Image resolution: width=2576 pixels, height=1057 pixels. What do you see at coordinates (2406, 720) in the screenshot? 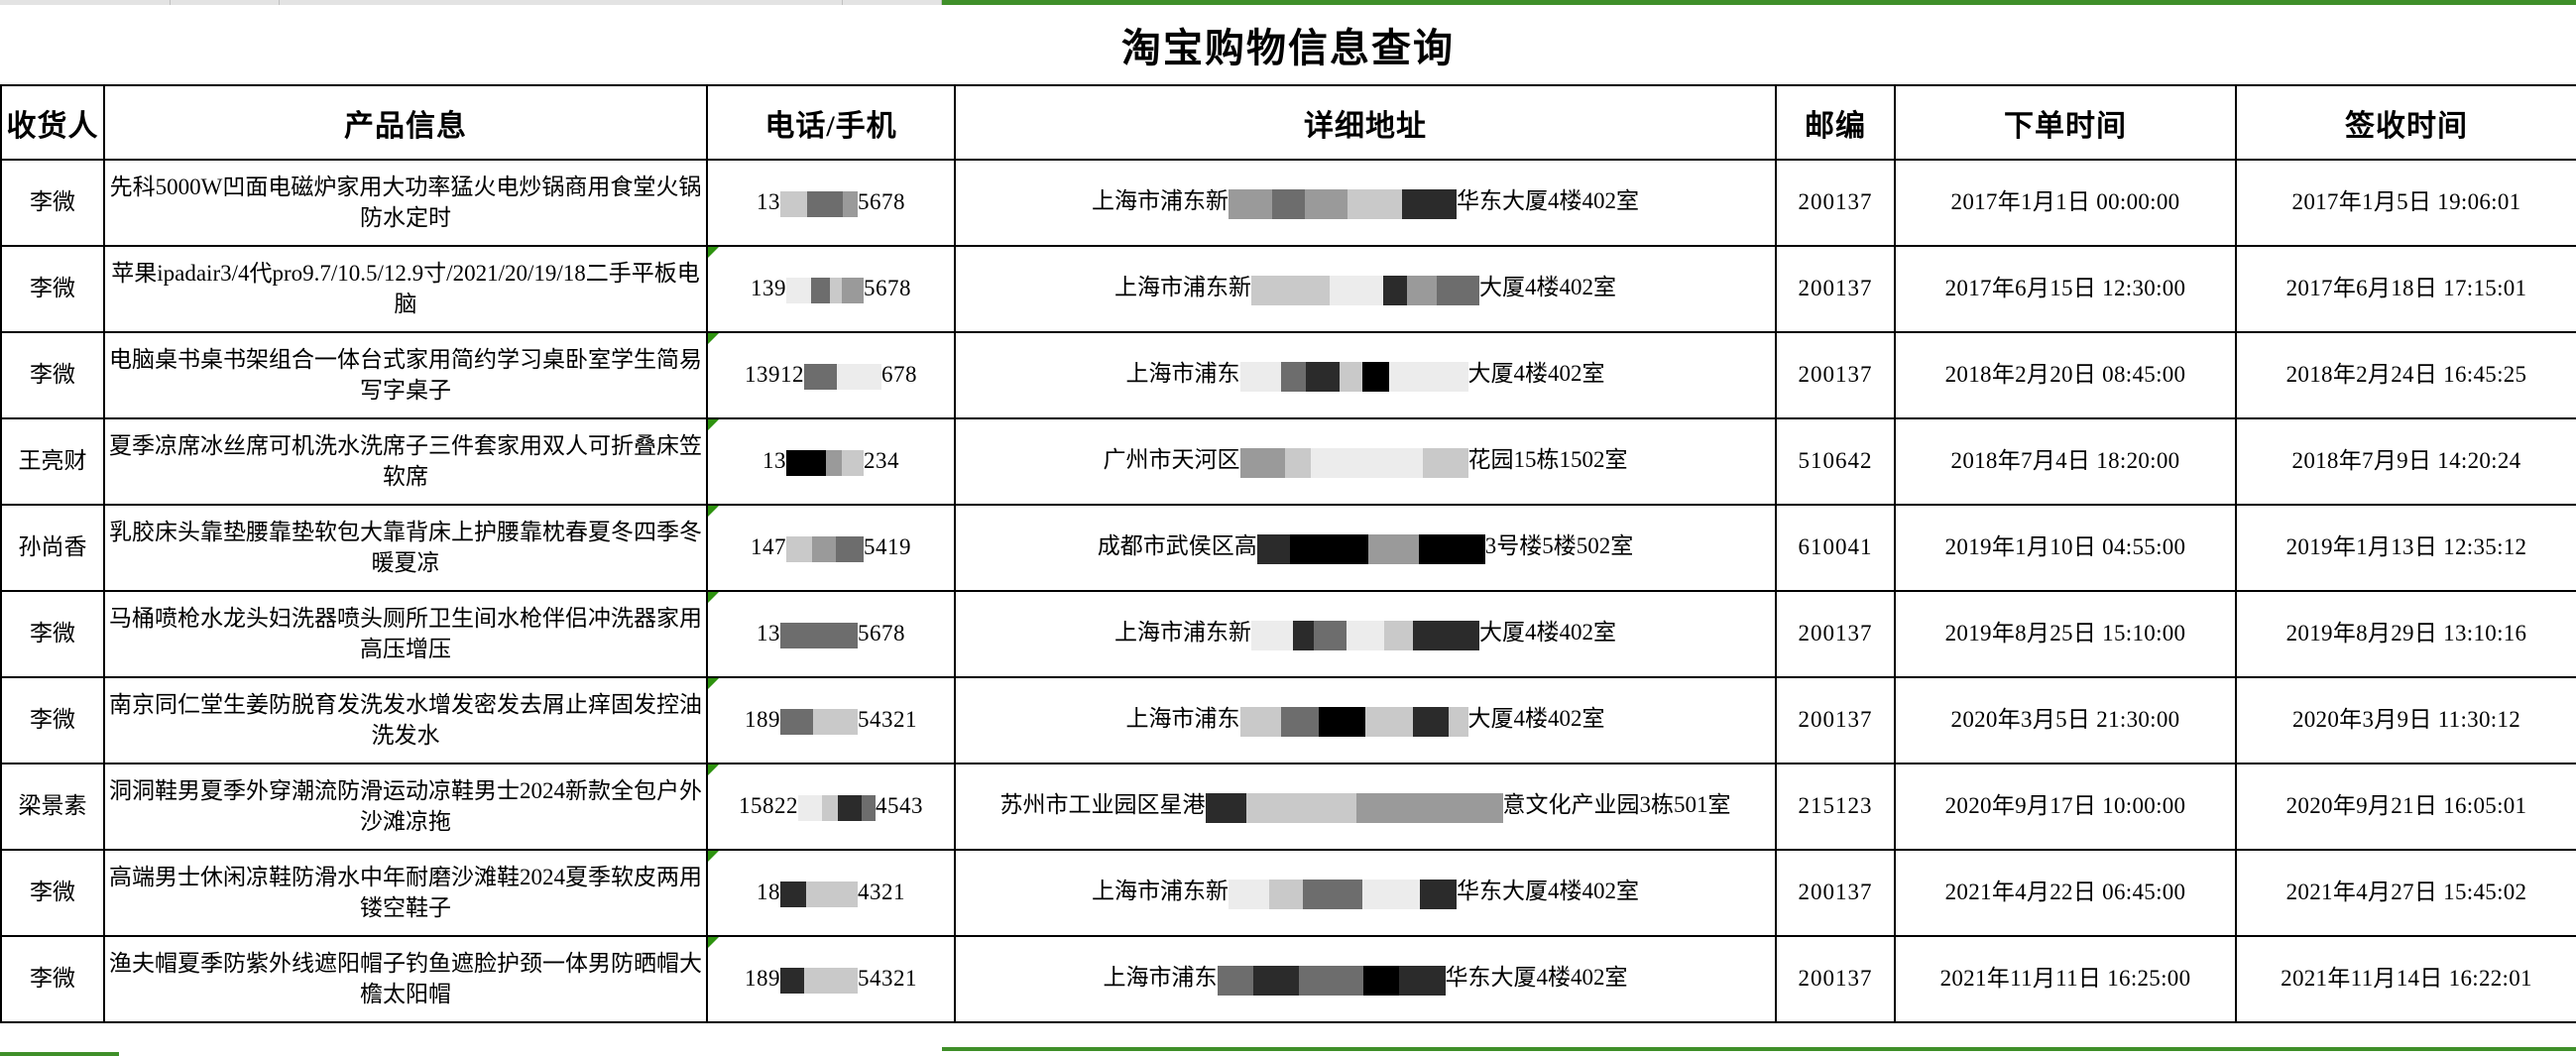
I see `cell-receive-time: 2020年3月9日 11:30:12` at bounding box center [2406, 720].